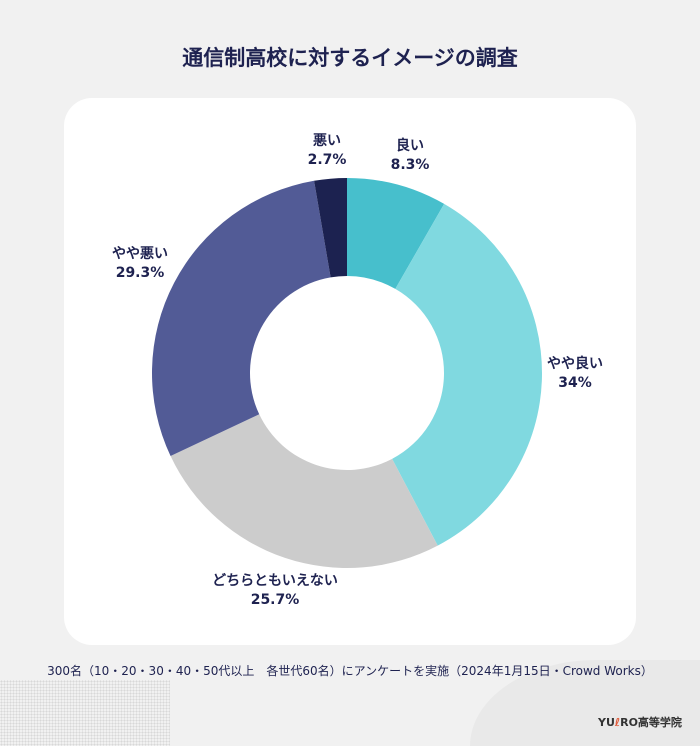 This screenshot has width=700, height=746. I want to click on slice-value-label: 2.7%, so click(327, 160).